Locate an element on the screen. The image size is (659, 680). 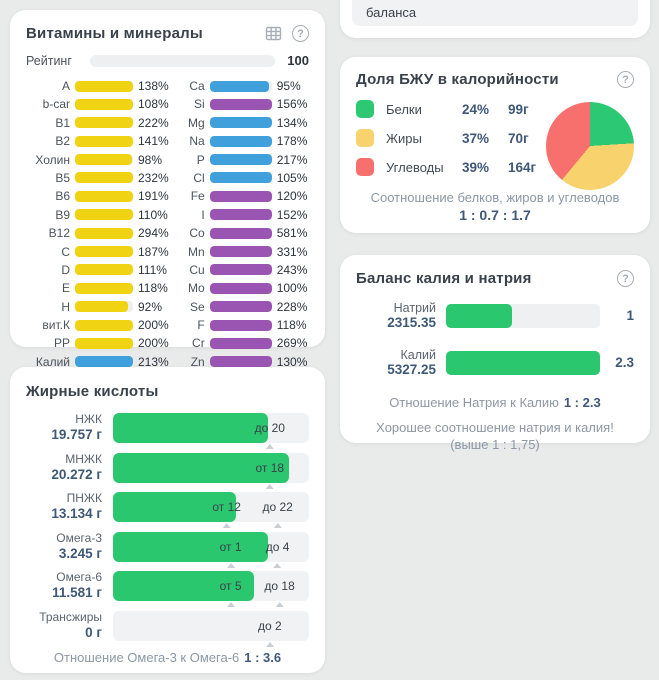
fatty-acid-amount: 13.134 г is located at coordinates (76, 514).